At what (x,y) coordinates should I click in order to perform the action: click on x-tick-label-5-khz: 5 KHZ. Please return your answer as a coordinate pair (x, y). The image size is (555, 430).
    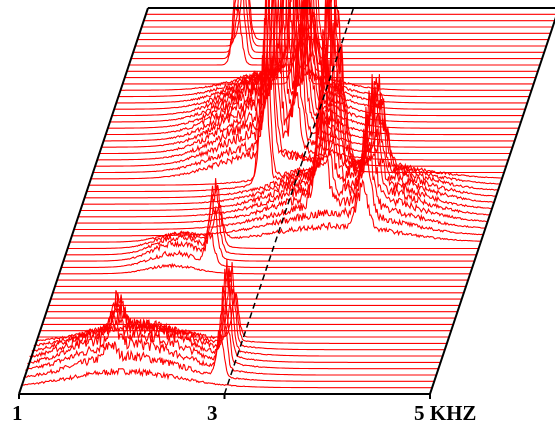
    Looking at the image, I should click on (445, 413).